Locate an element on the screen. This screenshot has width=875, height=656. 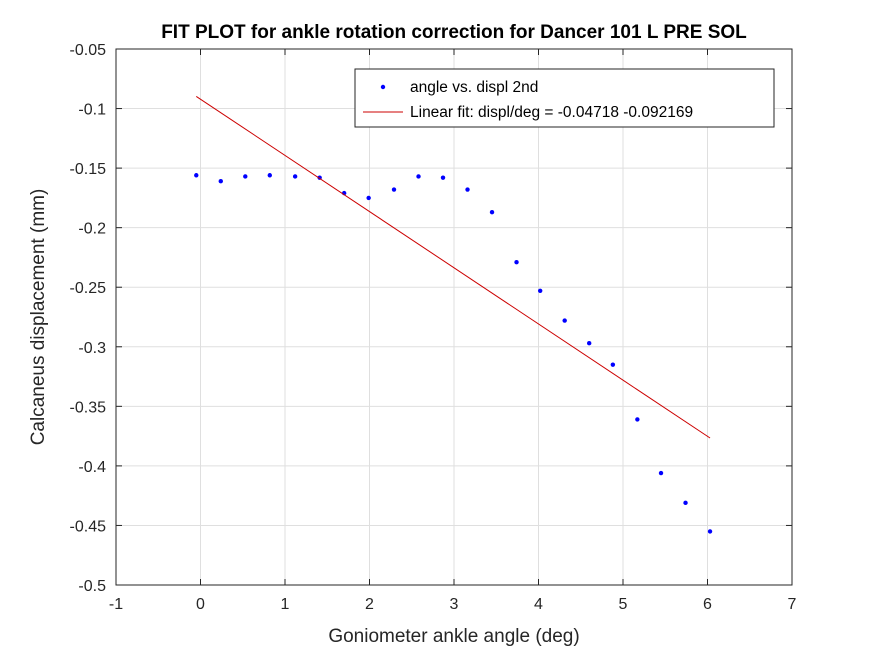
y-tick-label: -0.45 is located at coordinates (88, 526).